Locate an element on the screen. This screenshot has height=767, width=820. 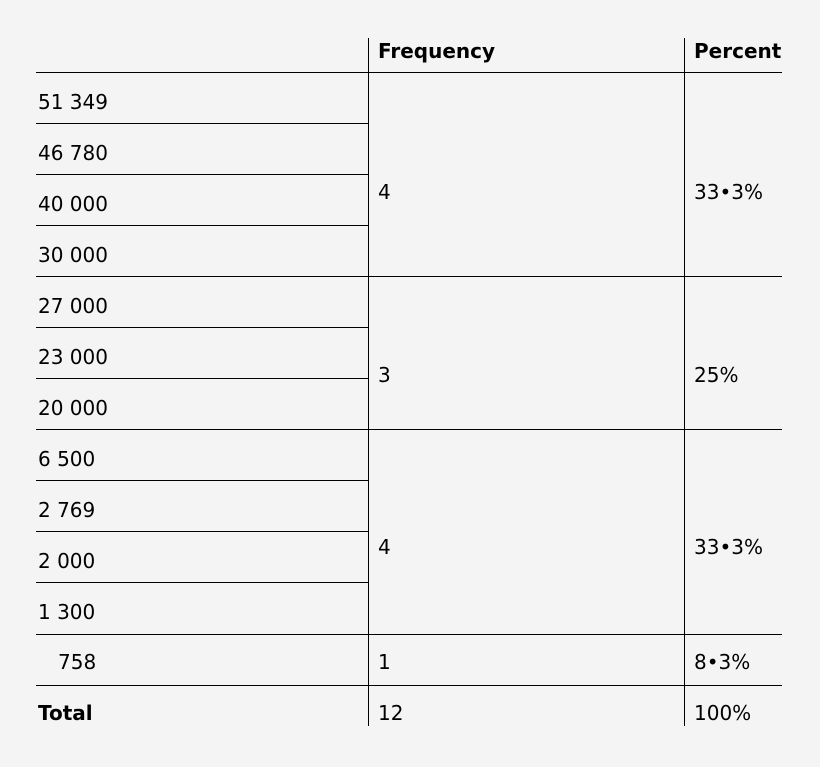
header-rule is located at coordinates (409, 72).